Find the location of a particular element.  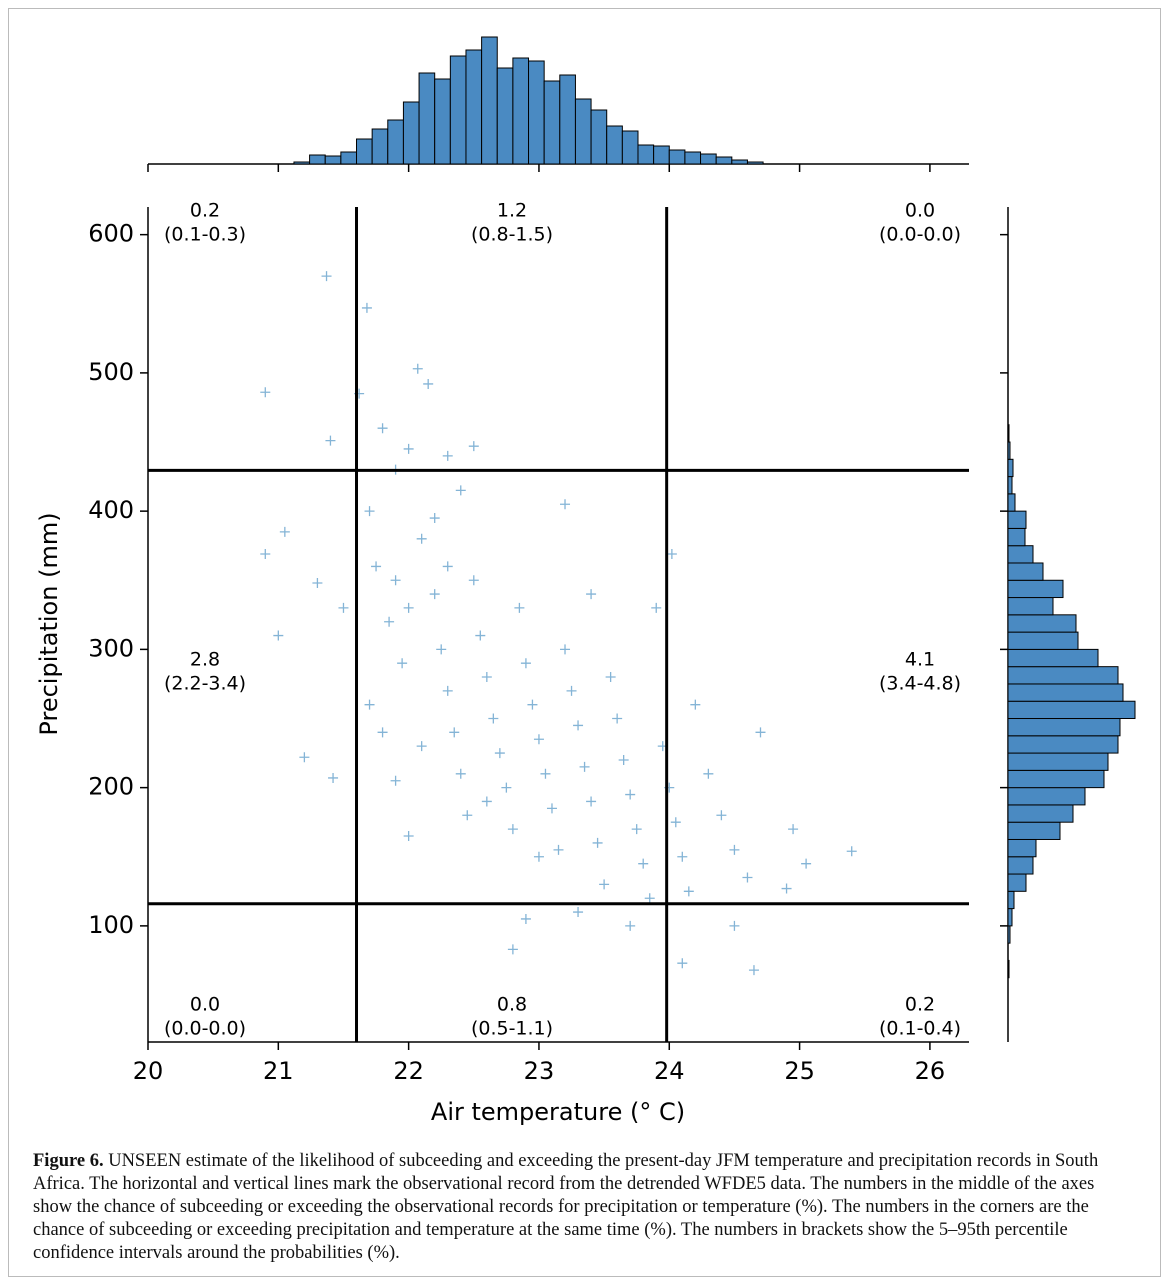

x-tick-label: 25 is located at coordinates (799, 1071).